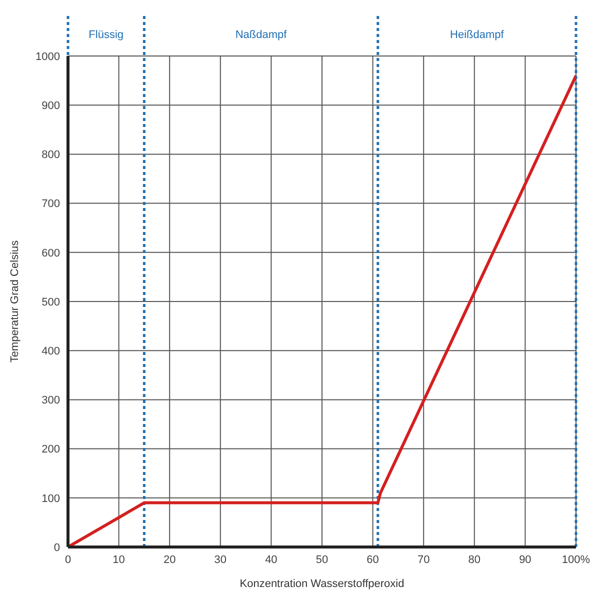  What do you see at coordinates (48, 56) in the screenshot?
I see `y-tick-label: 1000` at bounding box center [48, 56].